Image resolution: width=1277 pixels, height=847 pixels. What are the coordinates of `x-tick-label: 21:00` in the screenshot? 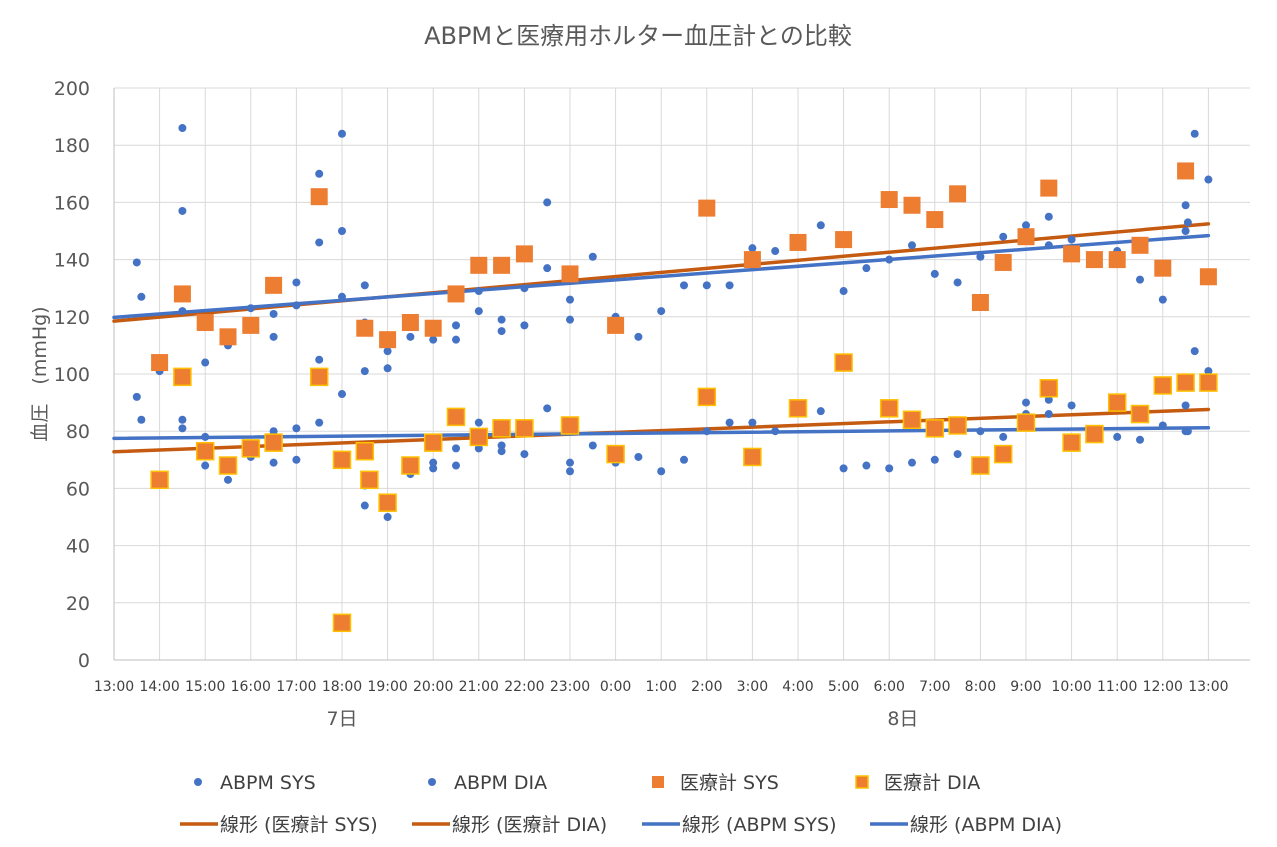 It's located at (479, 687).